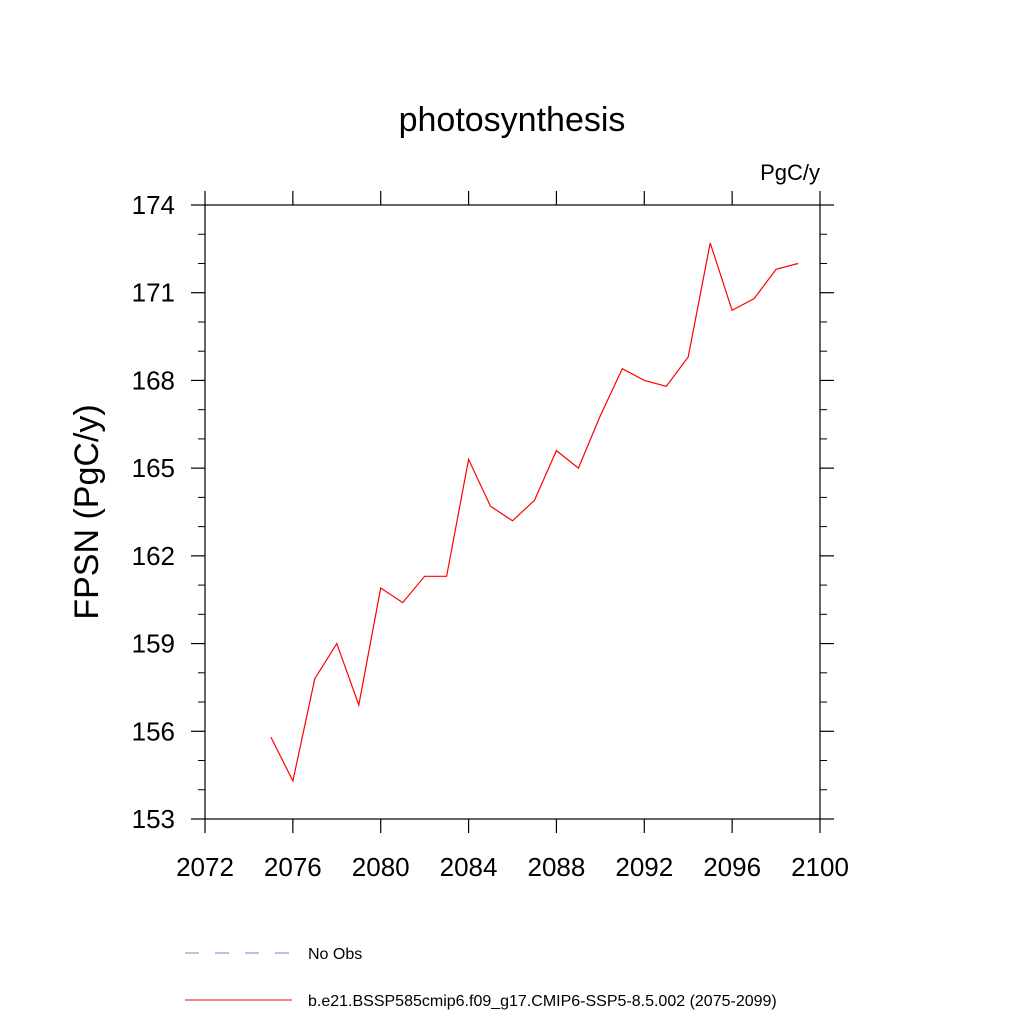 The image size is (1024, 1024). Describe the element at coordinates (335, 954) in the screenshot. I see `legend-label: No Obs` at that location.